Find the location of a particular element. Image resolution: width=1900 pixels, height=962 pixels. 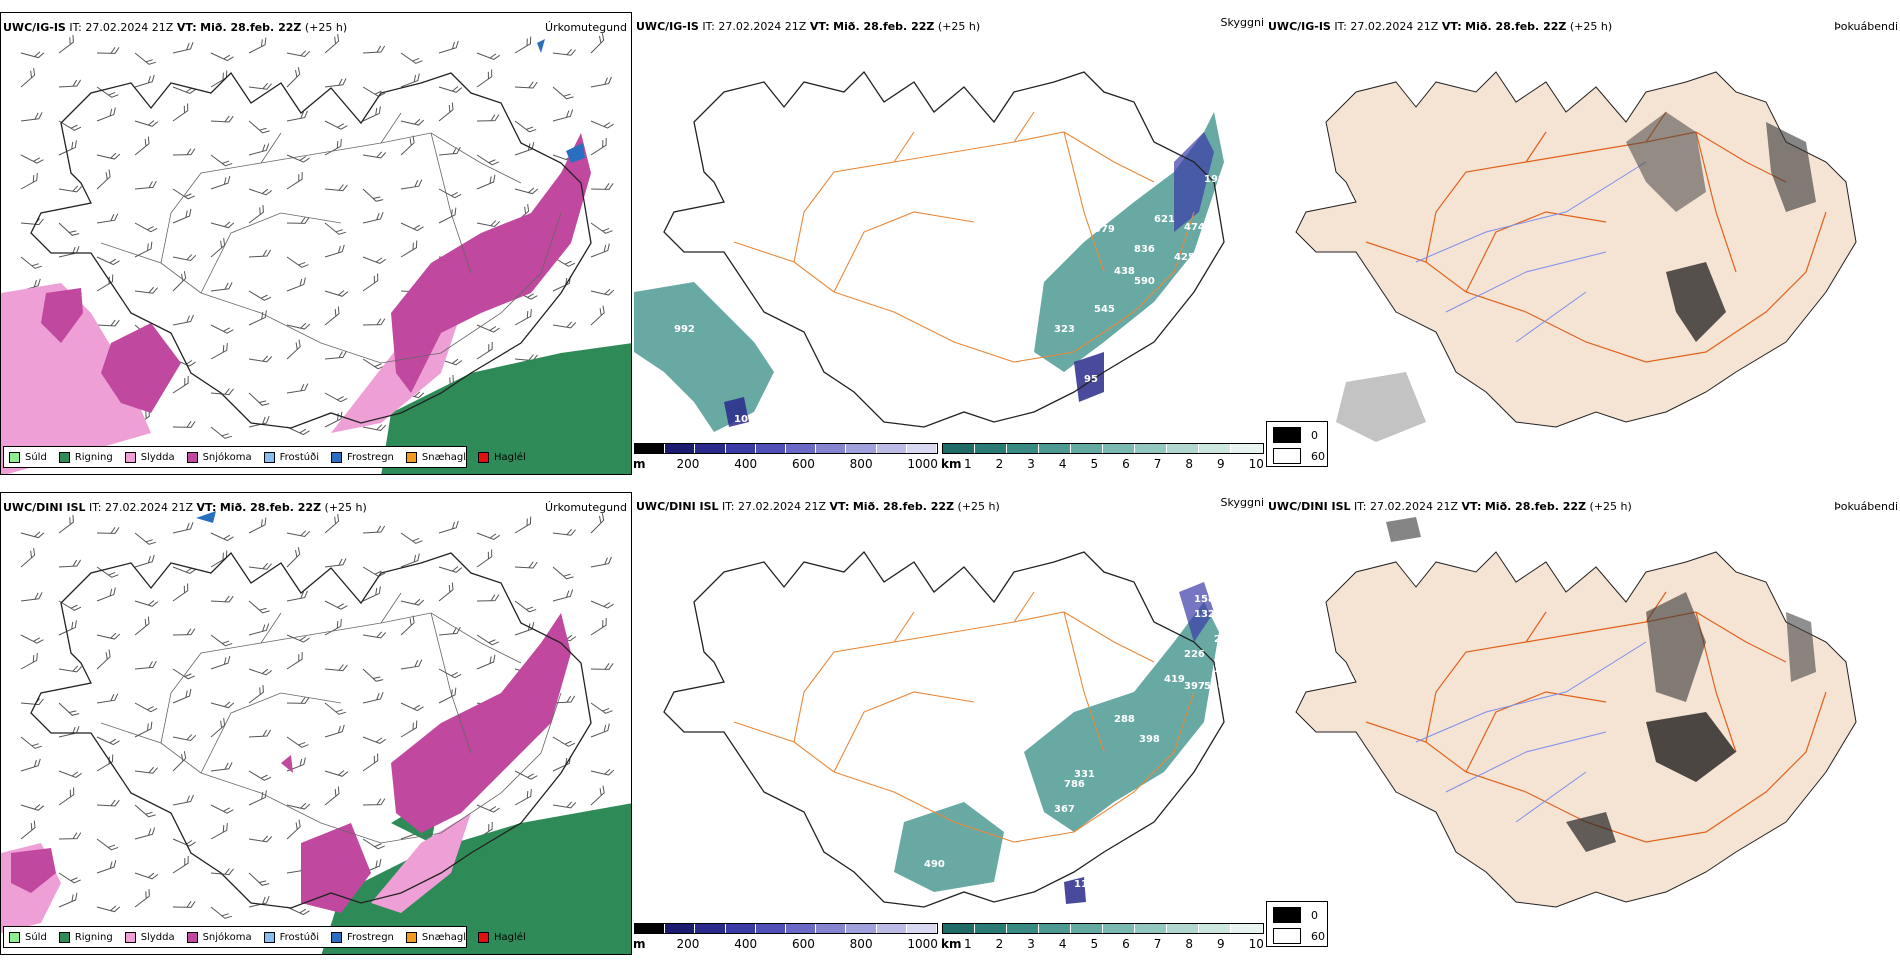

colorbar-tick: 3 is located at coordinates (1031, 944).